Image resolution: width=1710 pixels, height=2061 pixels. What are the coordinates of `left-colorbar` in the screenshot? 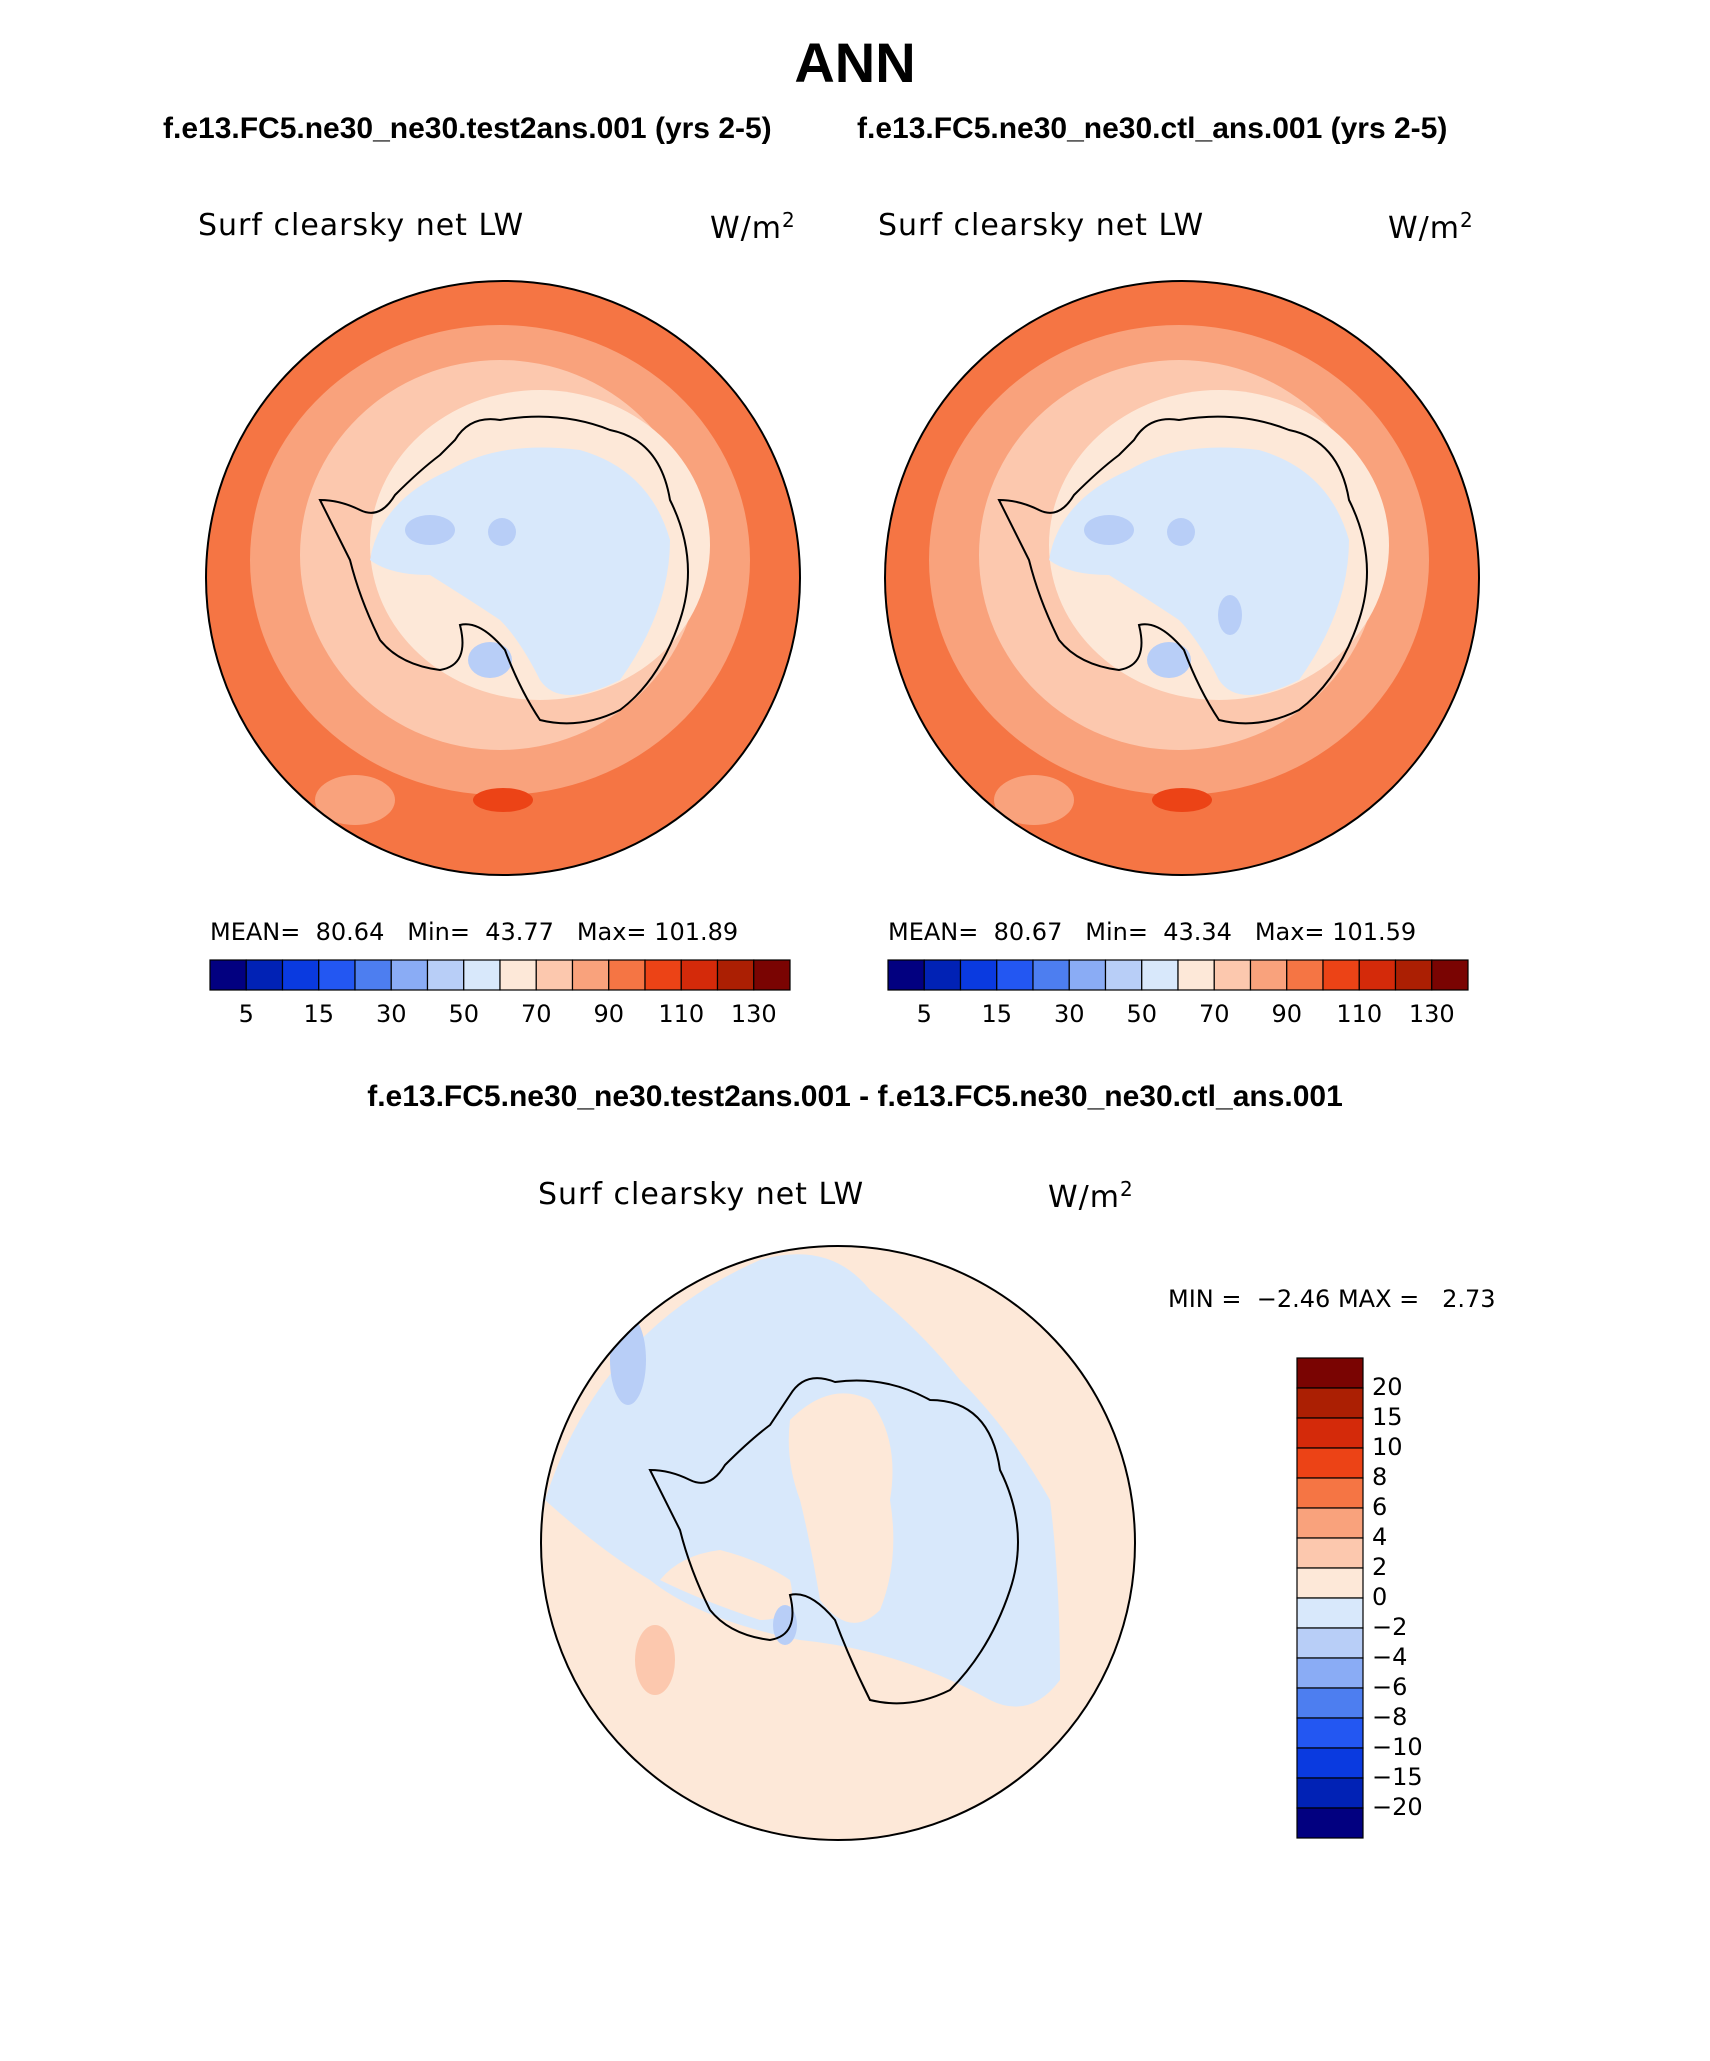 It's located at (500, 975).